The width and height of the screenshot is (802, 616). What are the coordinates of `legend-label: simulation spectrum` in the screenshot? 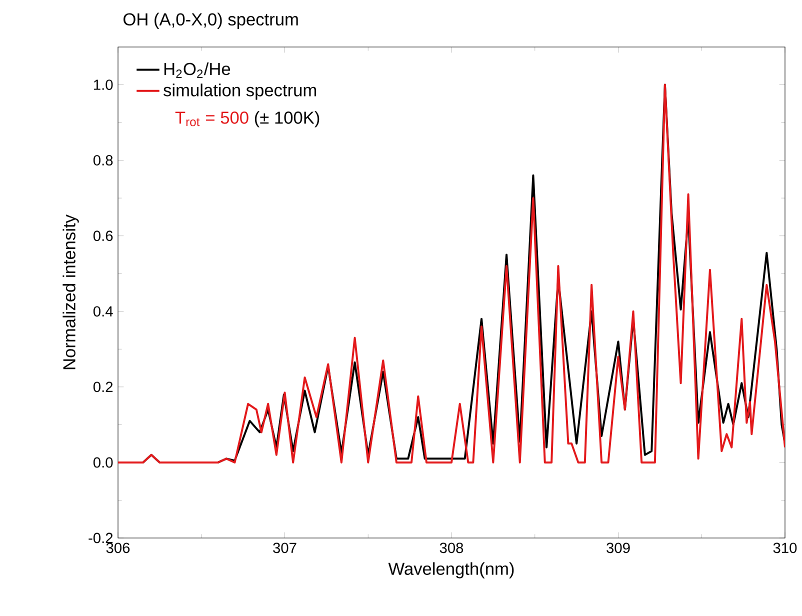 It's located at (240, 92).